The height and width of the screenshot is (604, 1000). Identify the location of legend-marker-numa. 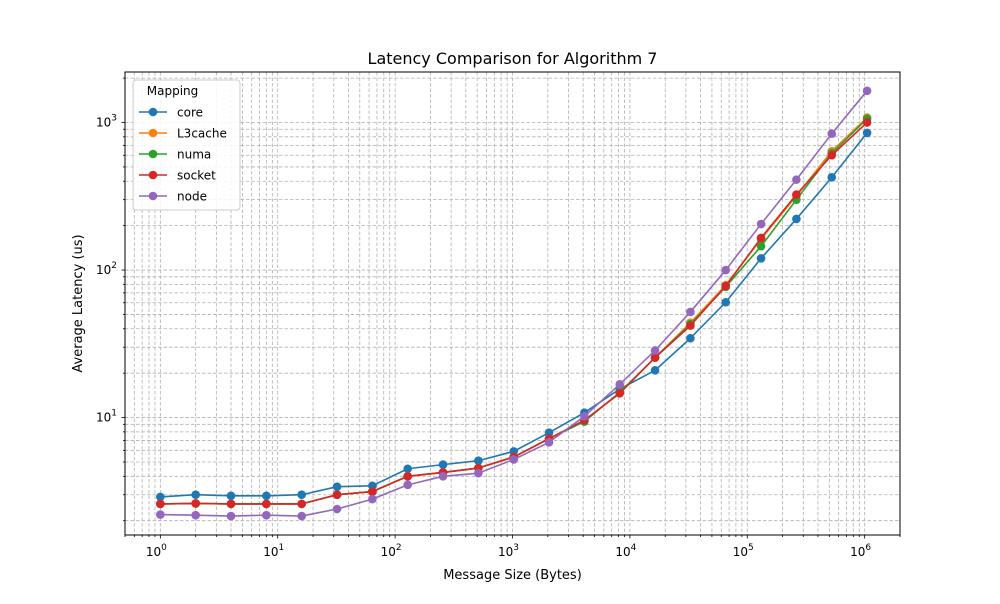
(153, 154).